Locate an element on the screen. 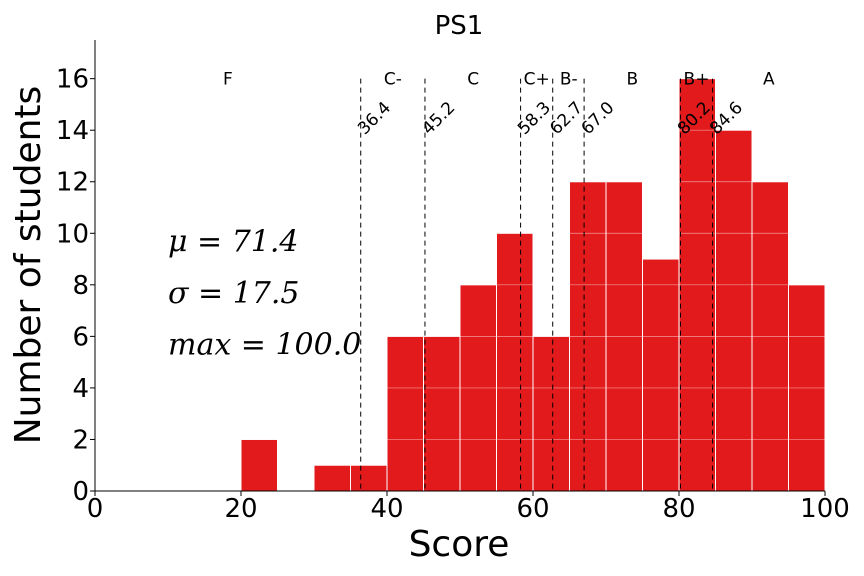 Image resolution: width=864 pixels, height=576 pixels. x-tick-label: 80 is located at coordinates (678, 509).